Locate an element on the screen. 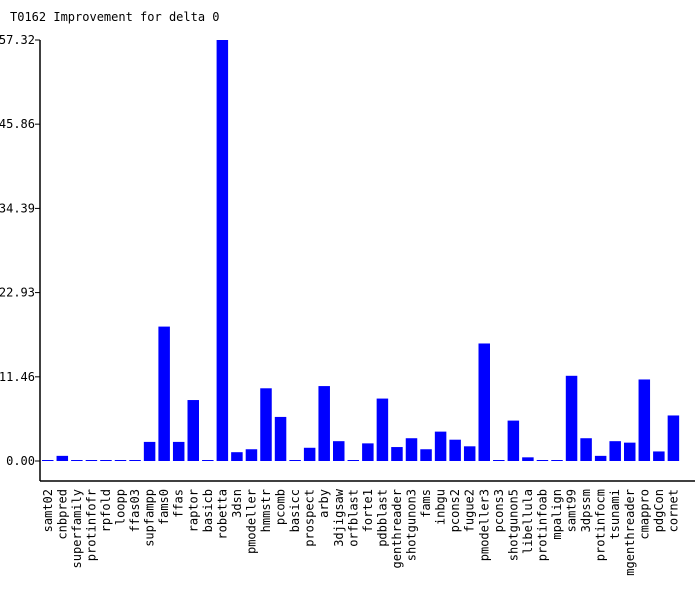 This screenshot has height=590, width=700. bar-pdgCon is located at coordinates (659, 456).